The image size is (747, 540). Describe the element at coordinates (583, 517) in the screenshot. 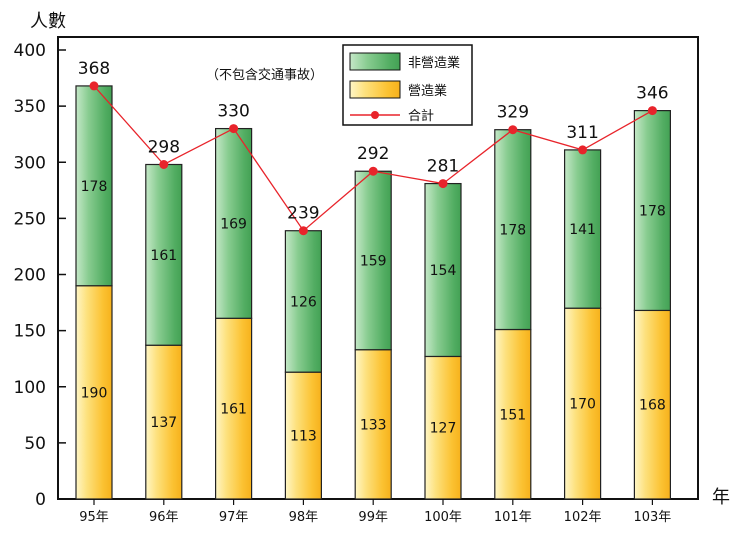

I see `x-tick-label: 102年` at that location.